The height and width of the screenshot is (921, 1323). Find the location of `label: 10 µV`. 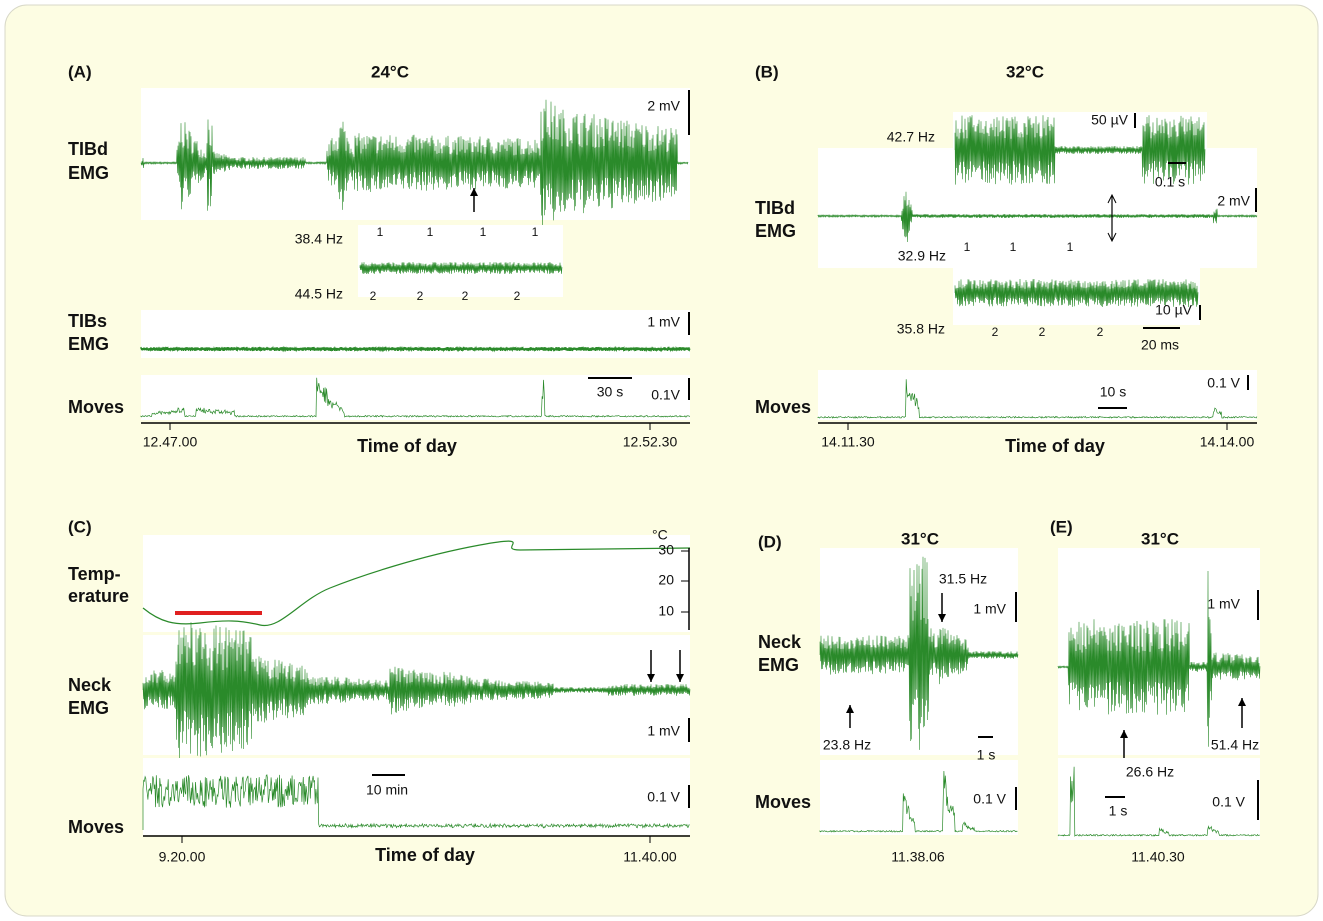

label: 10 µV is located at coordinates (1174, 310).